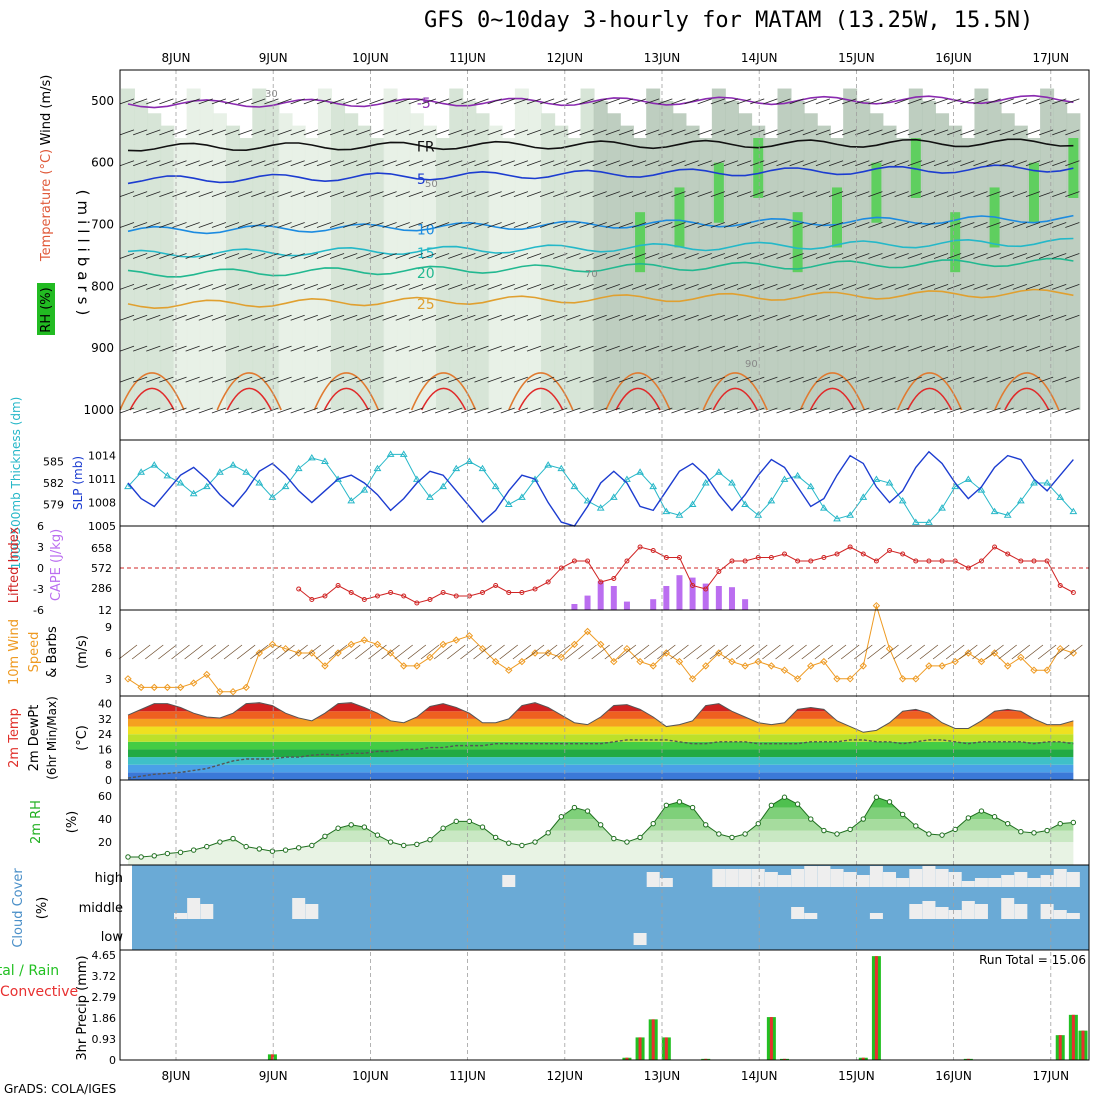 The height and width of the screenshot is (1100, 1100). What do you see at coordinates (604, 483) in the screenshot?
I see `panel-frame-thickness_slp` at bounding box center [604, 483].